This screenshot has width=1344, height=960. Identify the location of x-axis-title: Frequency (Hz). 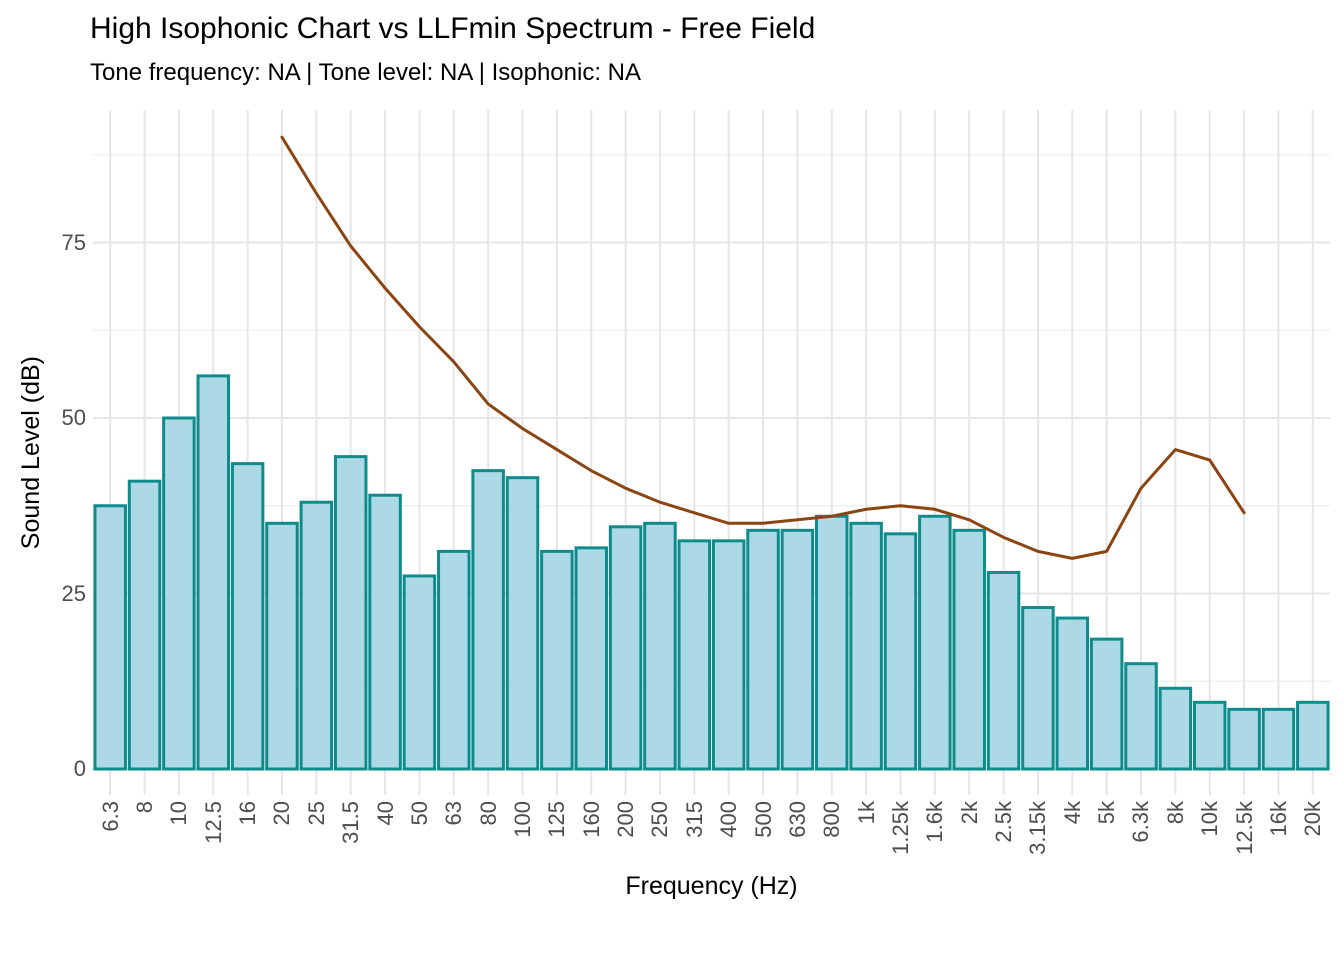
(711, 886).